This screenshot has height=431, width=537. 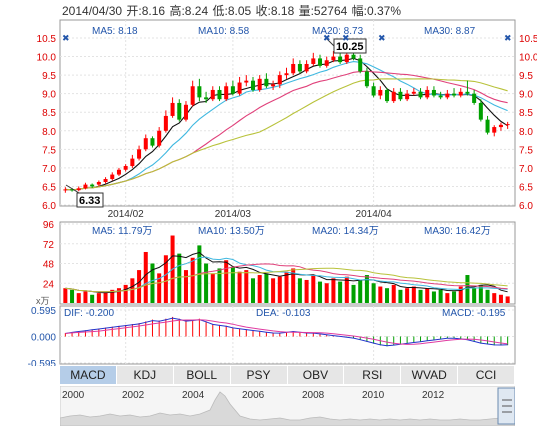 I want to click on timeline-year-label: 2004, so click(x=193, y=395).